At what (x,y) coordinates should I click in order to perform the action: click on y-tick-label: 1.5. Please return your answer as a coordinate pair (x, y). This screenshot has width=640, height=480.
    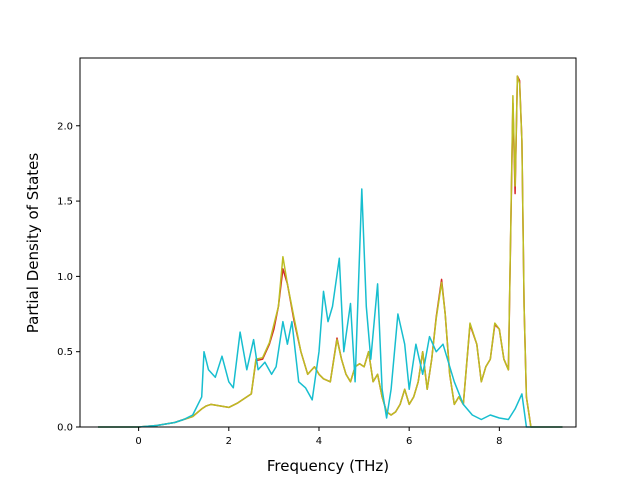
    Looking at the image, I should click on (65, 202).